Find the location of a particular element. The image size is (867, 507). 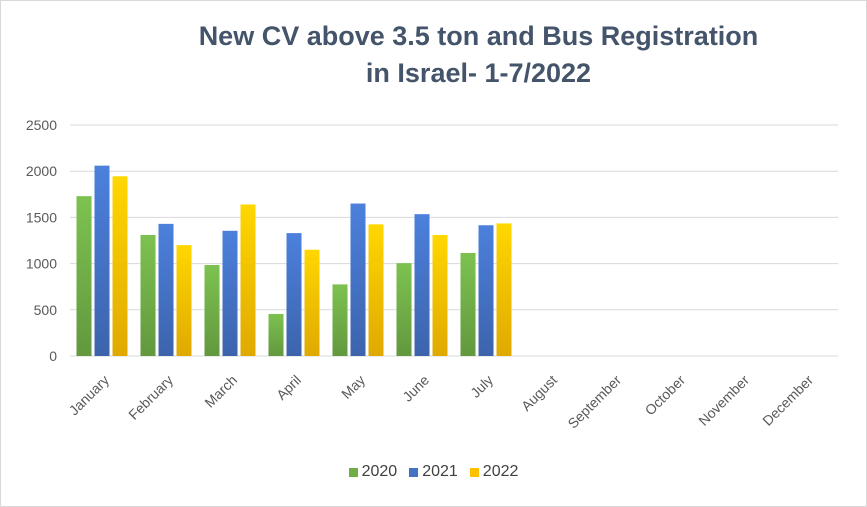

x-tick-label-may: May is located at coordinates (353, 387).